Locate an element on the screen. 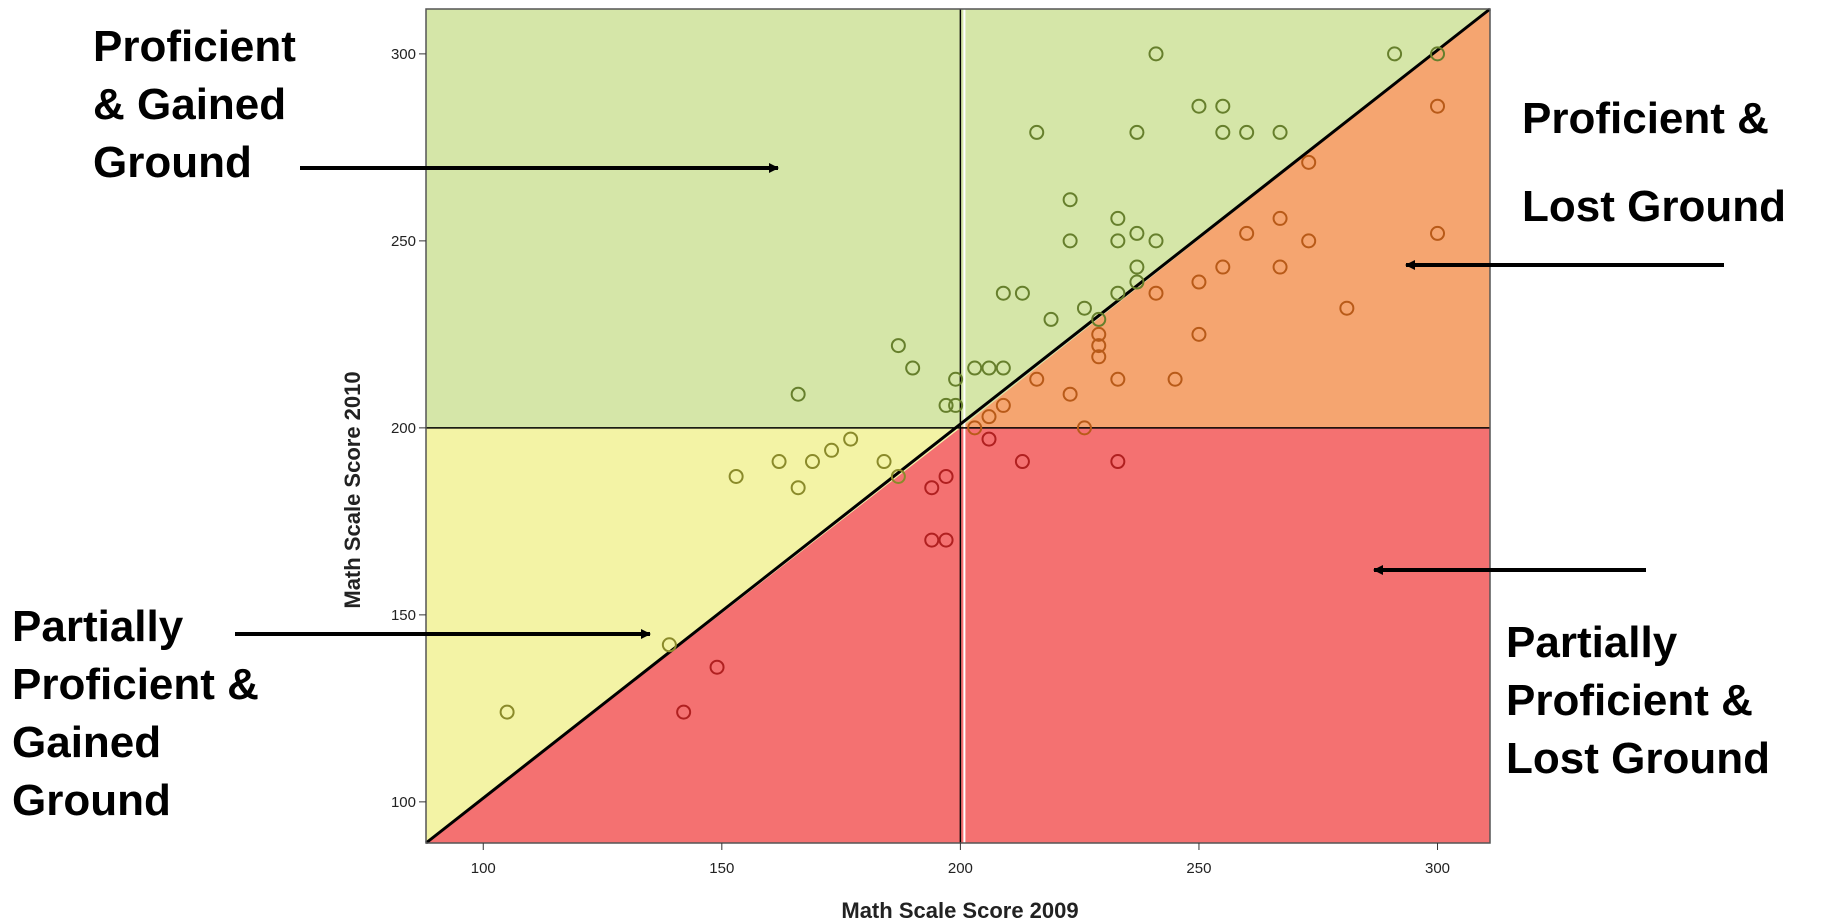 This screenshot has width=1831, height=923. y-tick-label: 200 is located at coordinates (403, 428).